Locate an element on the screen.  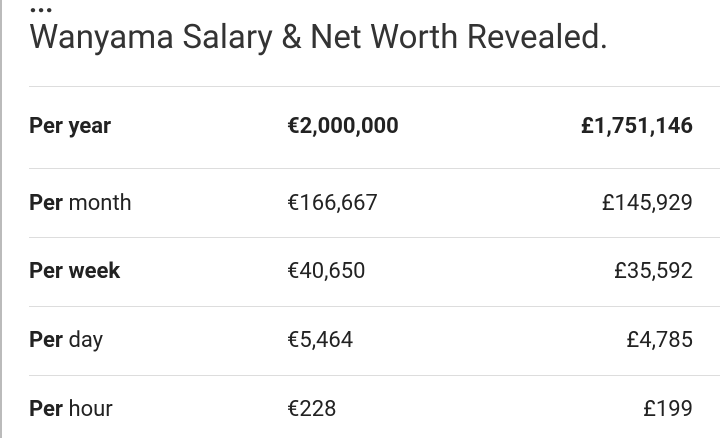
label-normal: month is located at coordinates (100, 203).